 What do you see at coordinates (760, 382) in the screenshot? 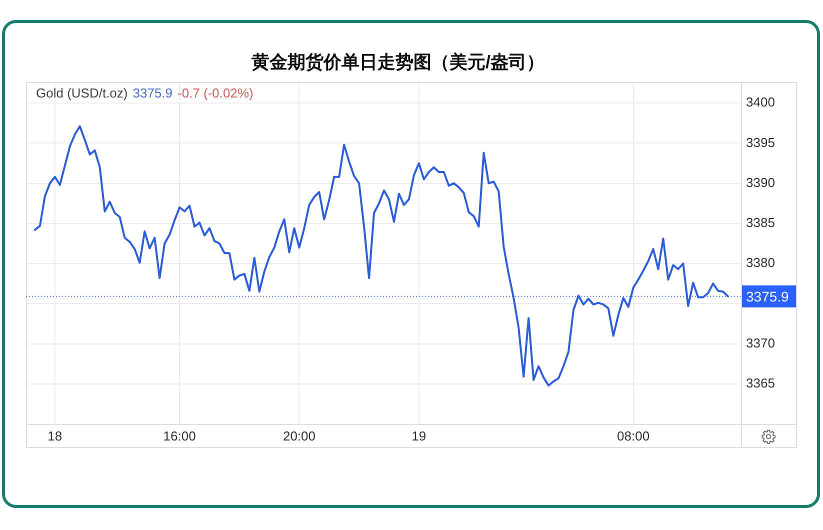
I see `y-tick-label: 3365` at bounding box center [760, 382].